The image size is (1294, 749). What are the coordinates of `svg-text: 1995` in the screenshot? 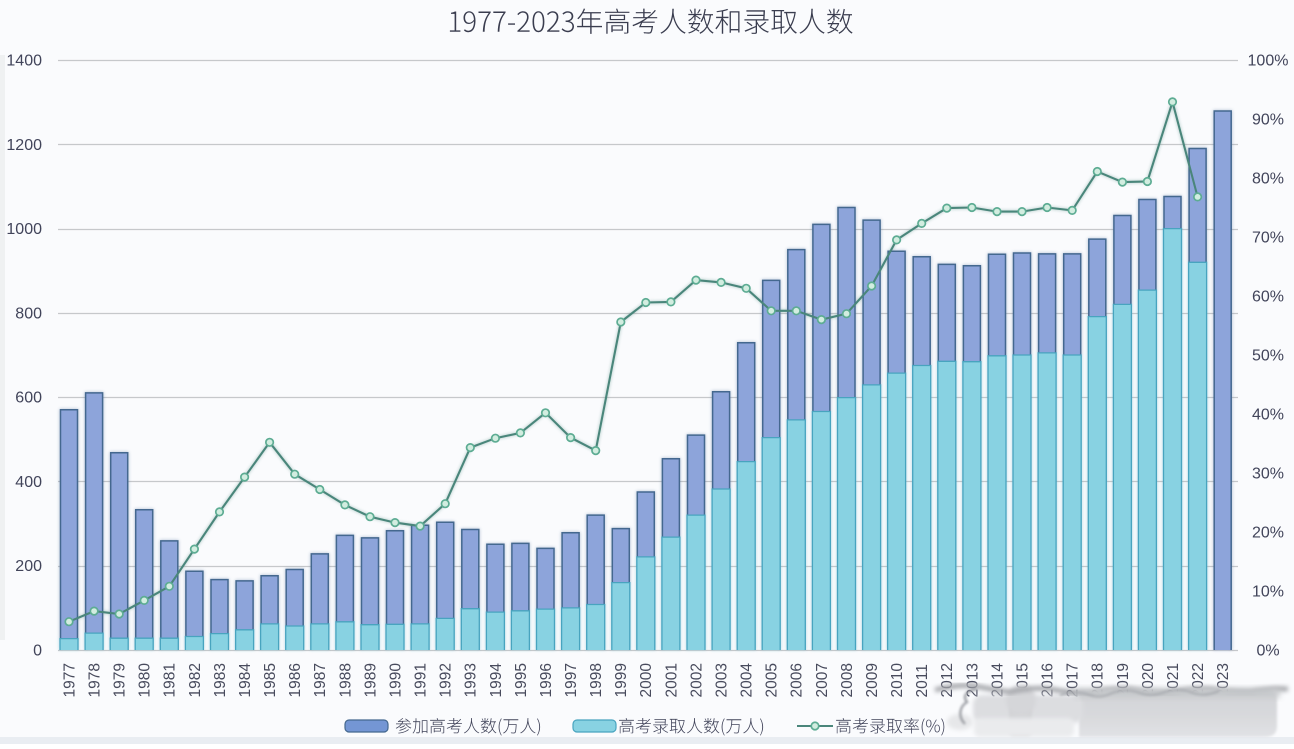 It's located at (521, 680).